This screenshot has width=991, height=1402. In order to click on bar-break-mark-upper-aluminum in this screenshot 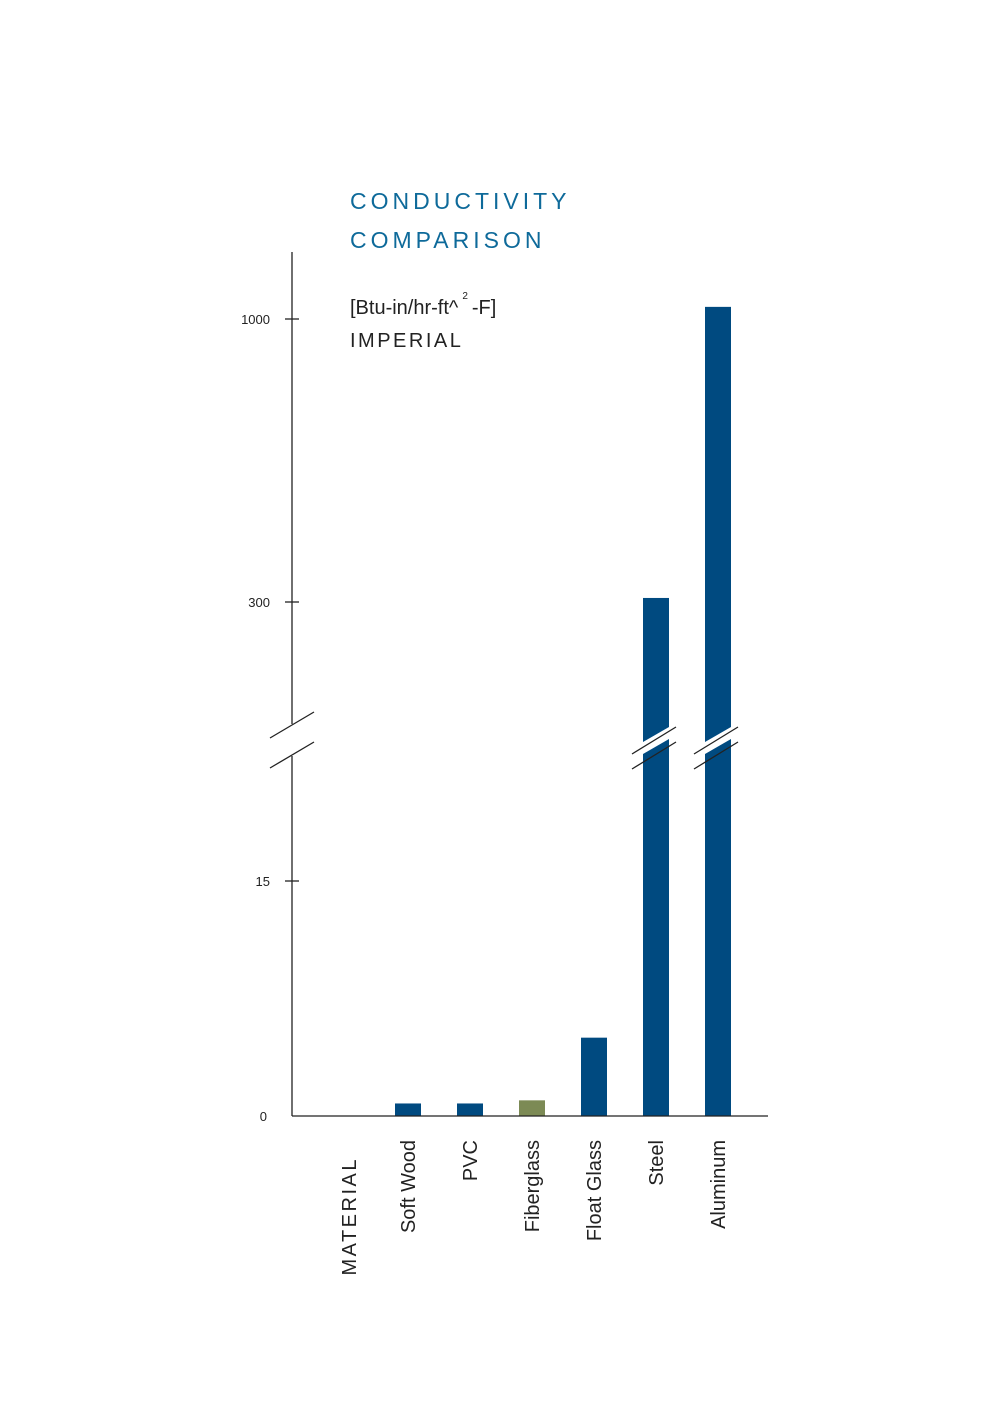, I will do `click(716, 740)`.